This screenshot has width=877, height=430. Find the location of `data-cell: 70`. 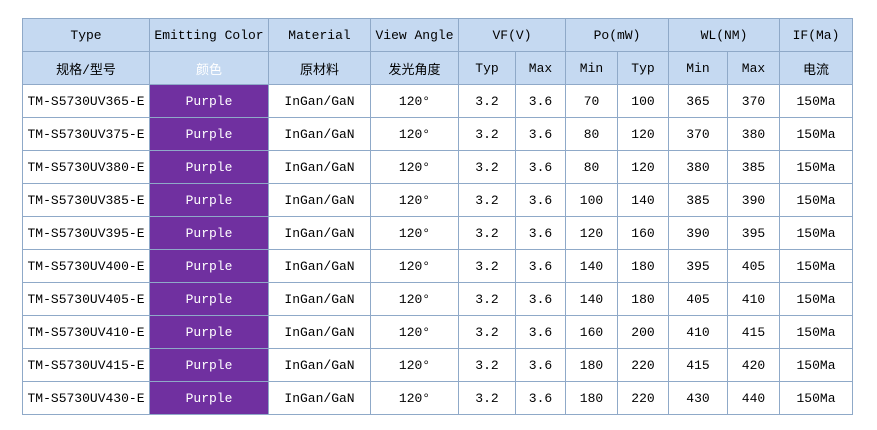

data-cell: 70 is located at coordinates (591, 101).